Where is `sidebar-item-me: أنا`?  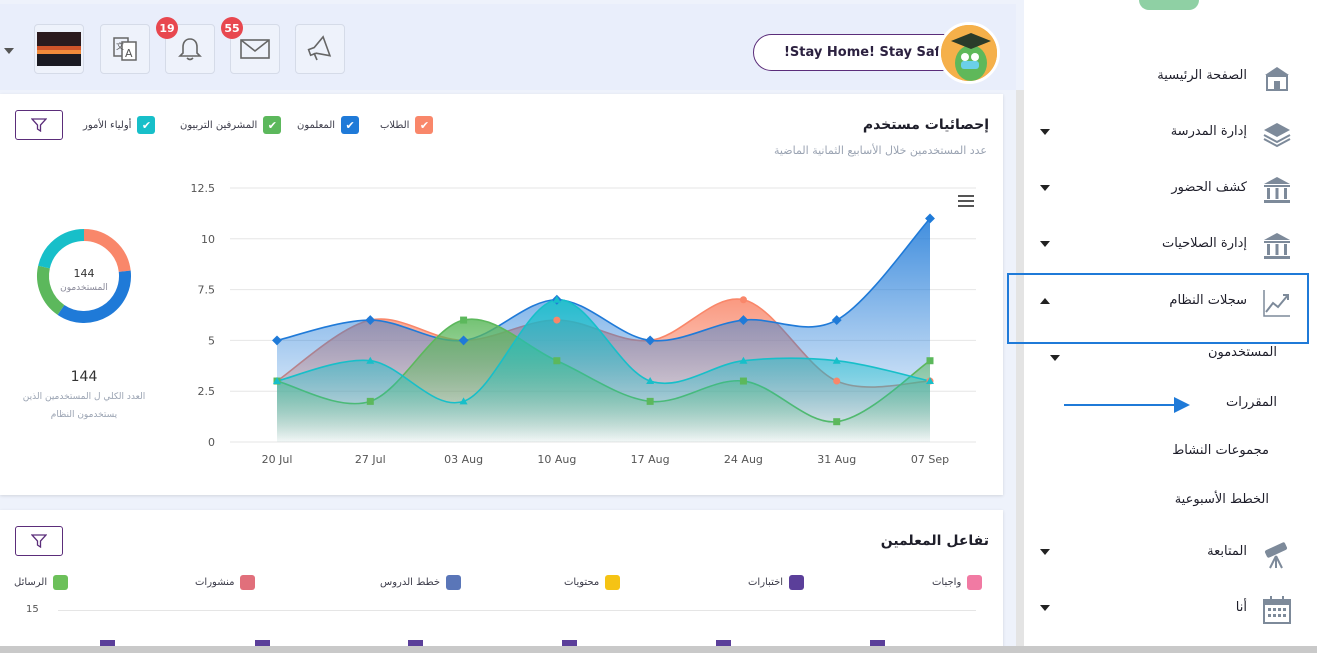 sidebar-item-me: أنا is located at coordinates (1170, 610).